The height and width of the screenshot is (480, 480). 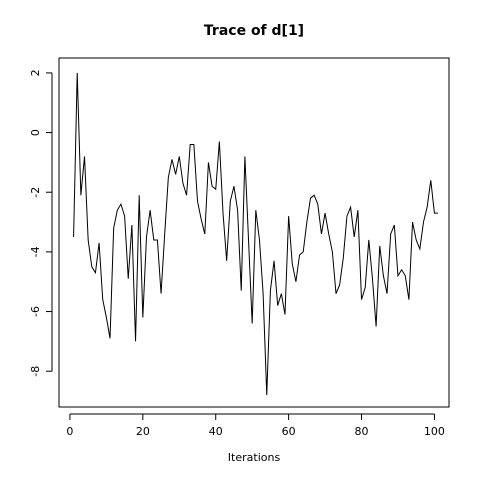 What do you see at coordinates (35, 192) in the screenshot?
I see `y-tick-label: -2` at bounding box center [35, 192].